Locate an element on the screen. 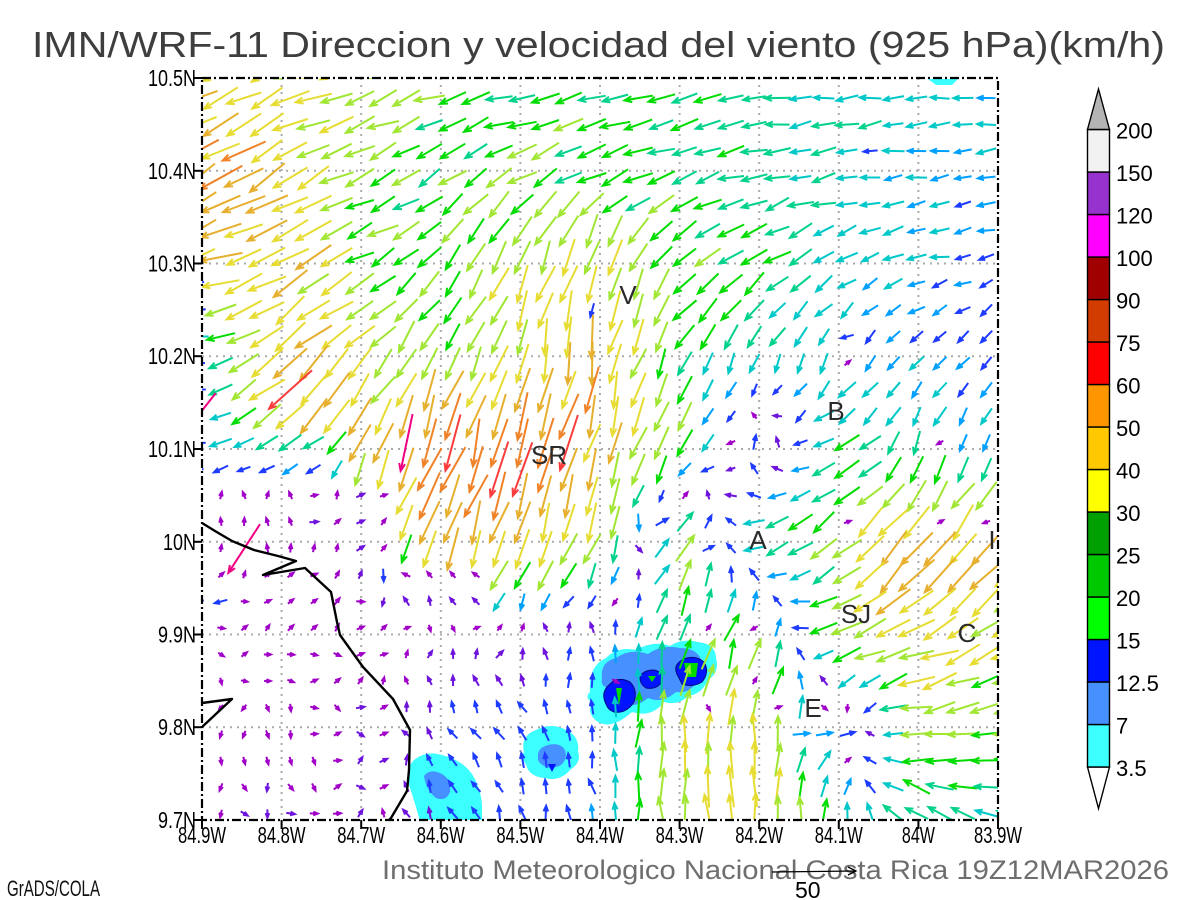 Image resolution: width=1200 pixels, height=900 pixels. svg-text: 40 is located at coordinates (1128, 471).